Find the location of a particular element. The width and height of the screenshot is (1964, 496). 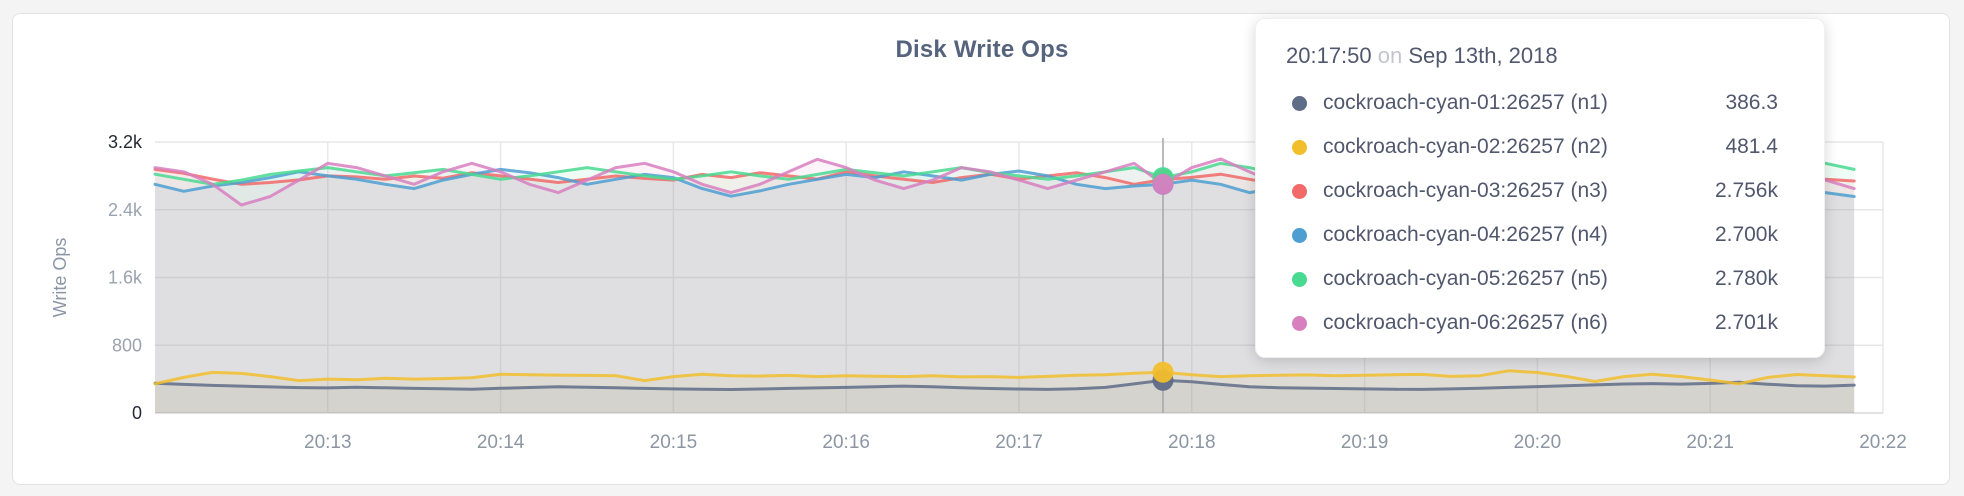

series-value: 386.3 is located at coordinates (1751, 102).